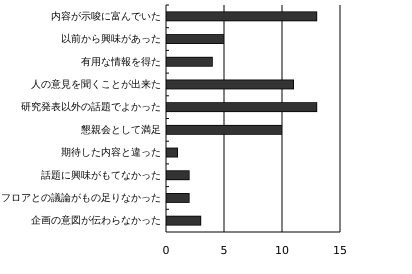  What do you see at coordinates (166, 250) in the screenshot?
I see `x-tick-label: 0` at bounding box center [166, 250].